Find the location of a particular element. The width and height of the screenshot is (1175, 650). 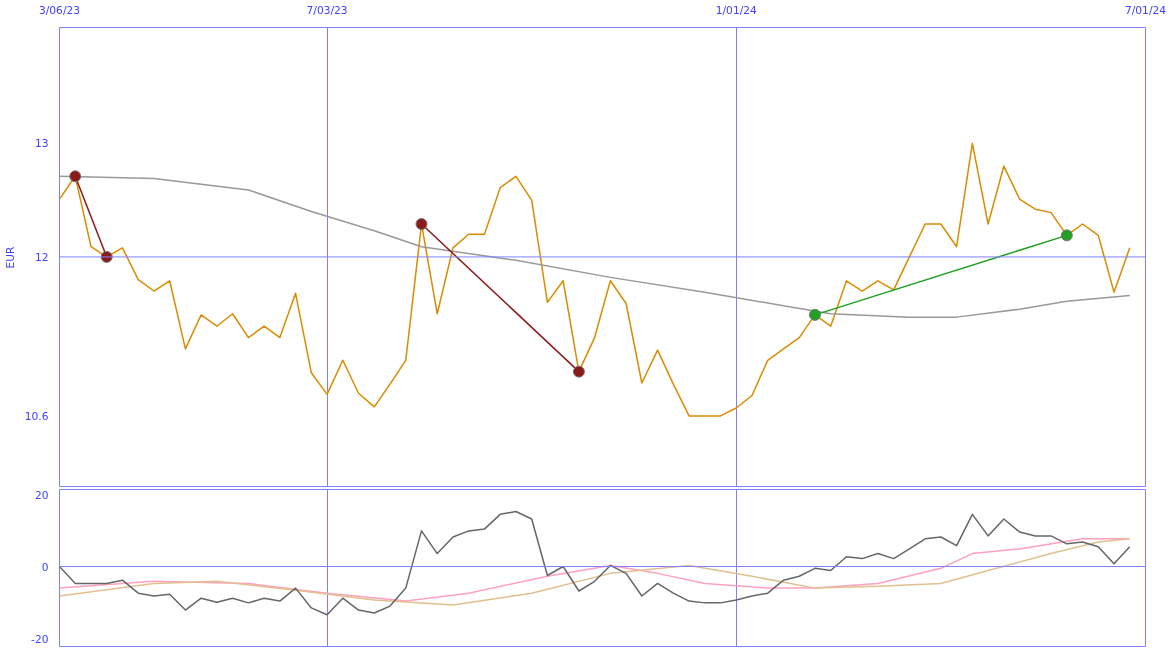

y-tick-label: 10.6 is located at coordinates (36, 416).